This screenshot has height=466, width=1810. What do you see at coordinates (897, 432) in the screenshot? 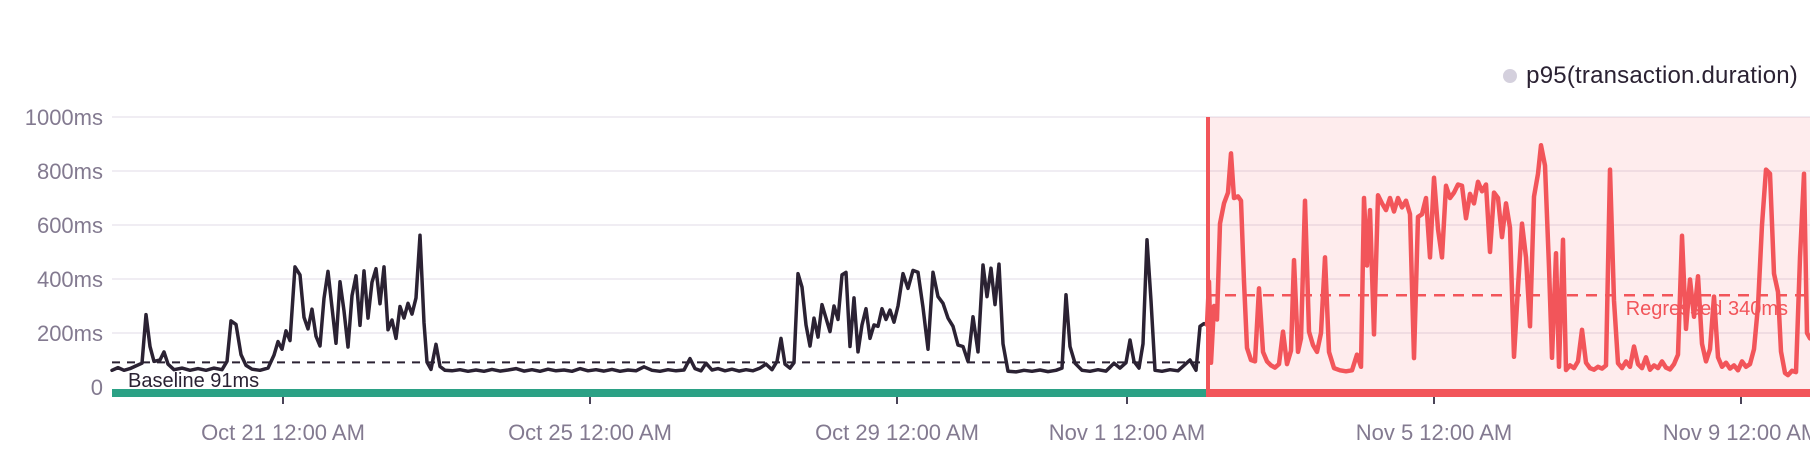
I see `x-axis-label-2: Oct 29 12:00 AM` at bounding box center [897, 432].